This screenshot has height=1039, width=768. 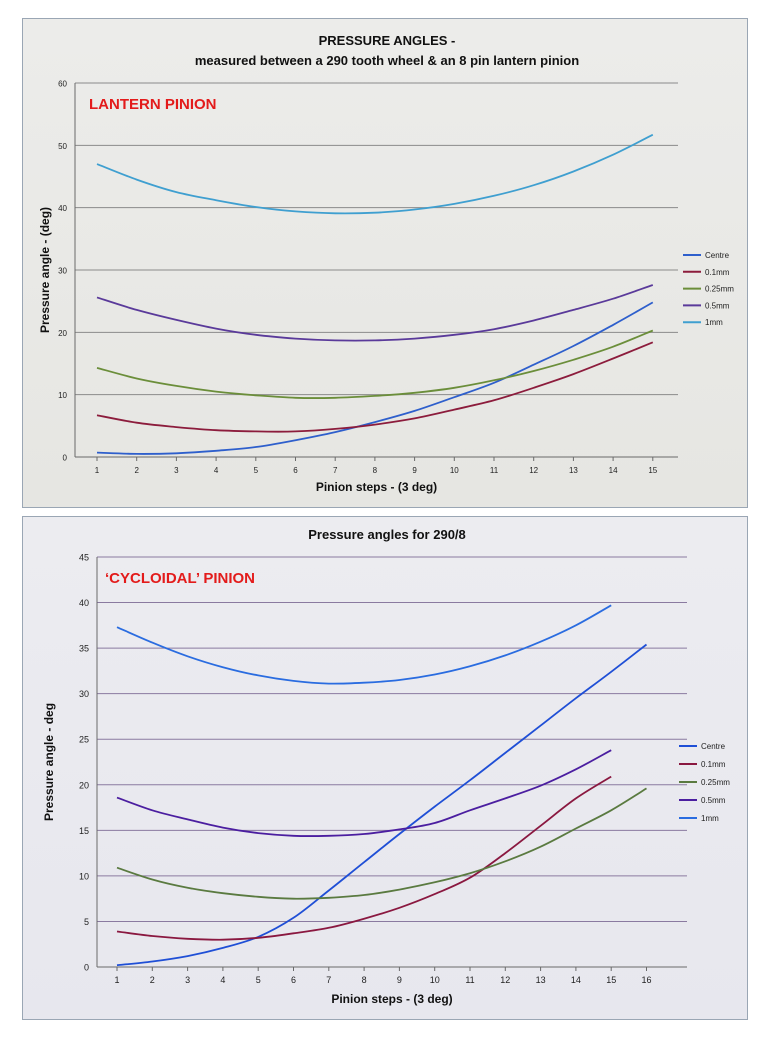 I want to click on y-tick-label: 50, so click(x=62, y=146).